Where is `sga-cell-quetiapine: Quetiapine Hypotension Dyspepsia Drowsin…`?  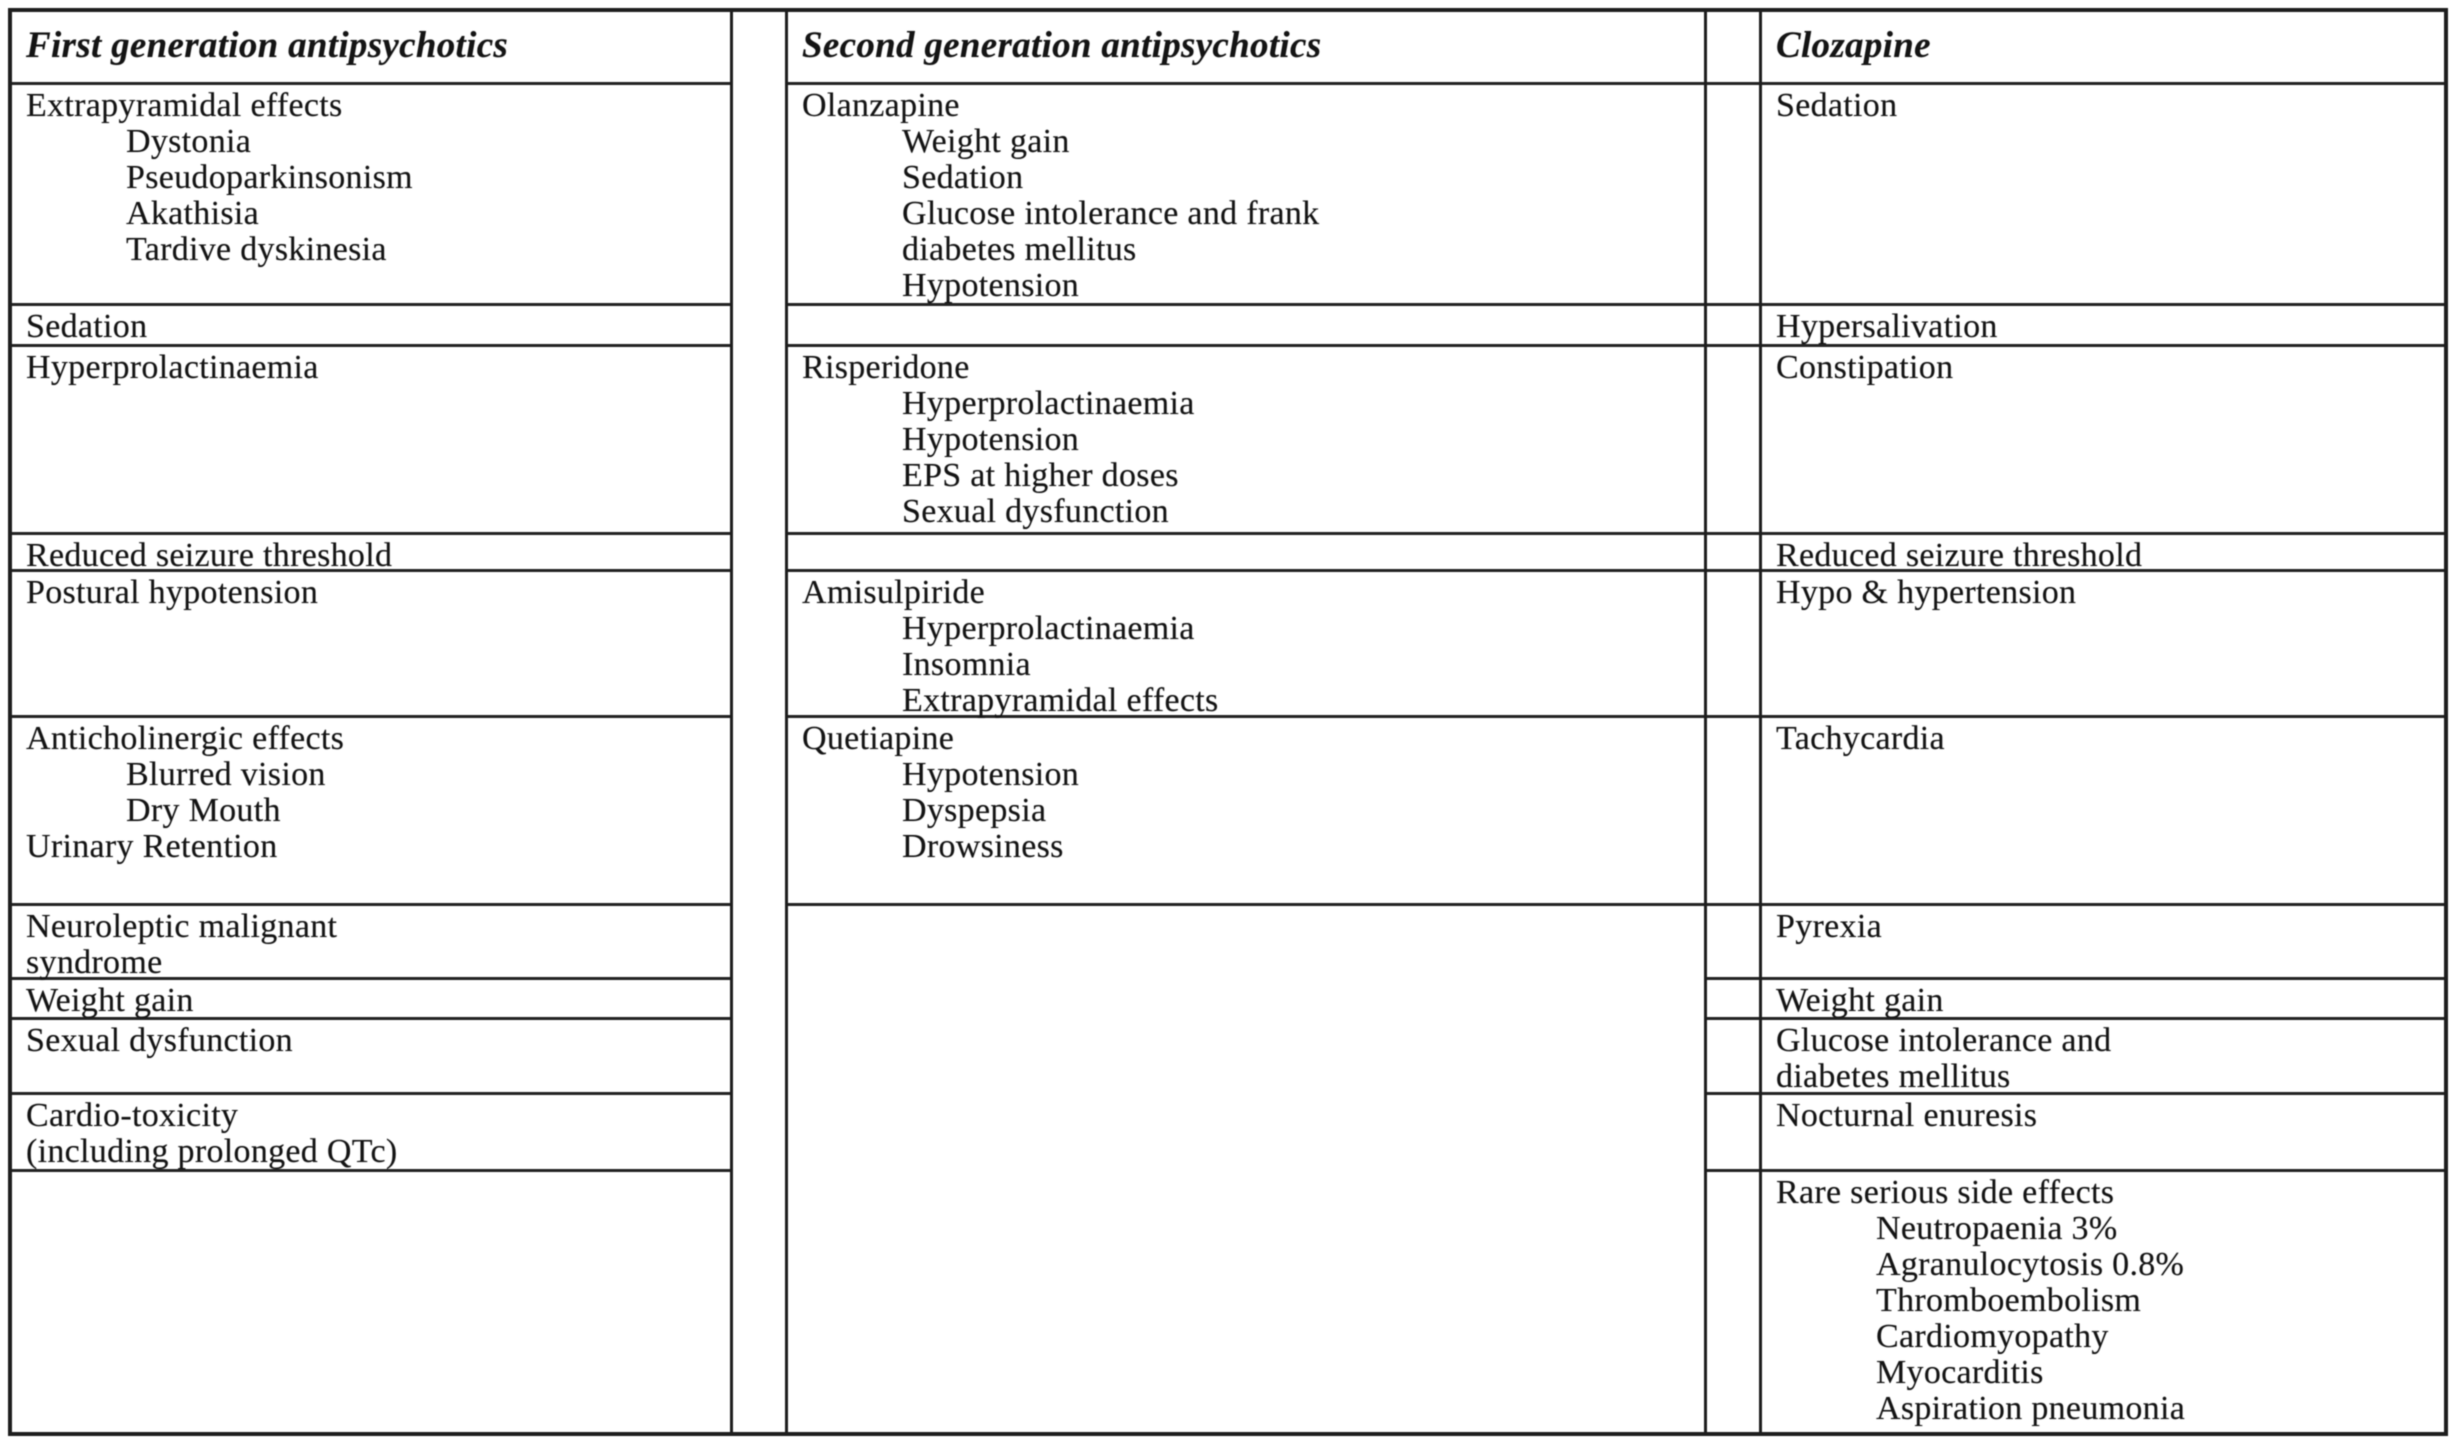 sga-cell-quetiapine: Quetiapine Hypotension Dyspepsia Drowsin… is located at coordinates (1246, 812).